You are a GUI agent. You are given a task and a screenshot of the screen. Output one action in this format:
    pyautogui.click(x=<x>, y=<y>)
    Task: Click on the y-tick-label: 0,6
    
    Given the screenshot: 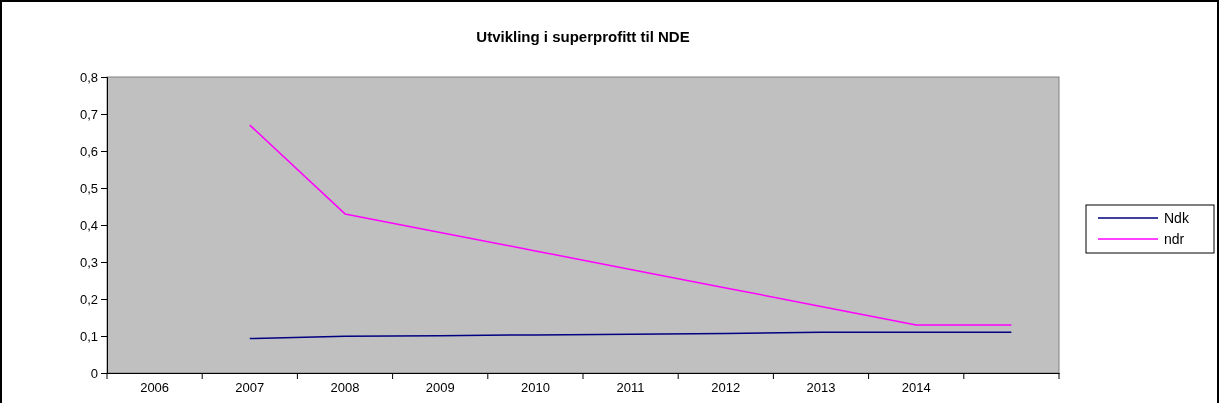 What is the action you would take?
    pyautogui.click(x=88, y=151)
    